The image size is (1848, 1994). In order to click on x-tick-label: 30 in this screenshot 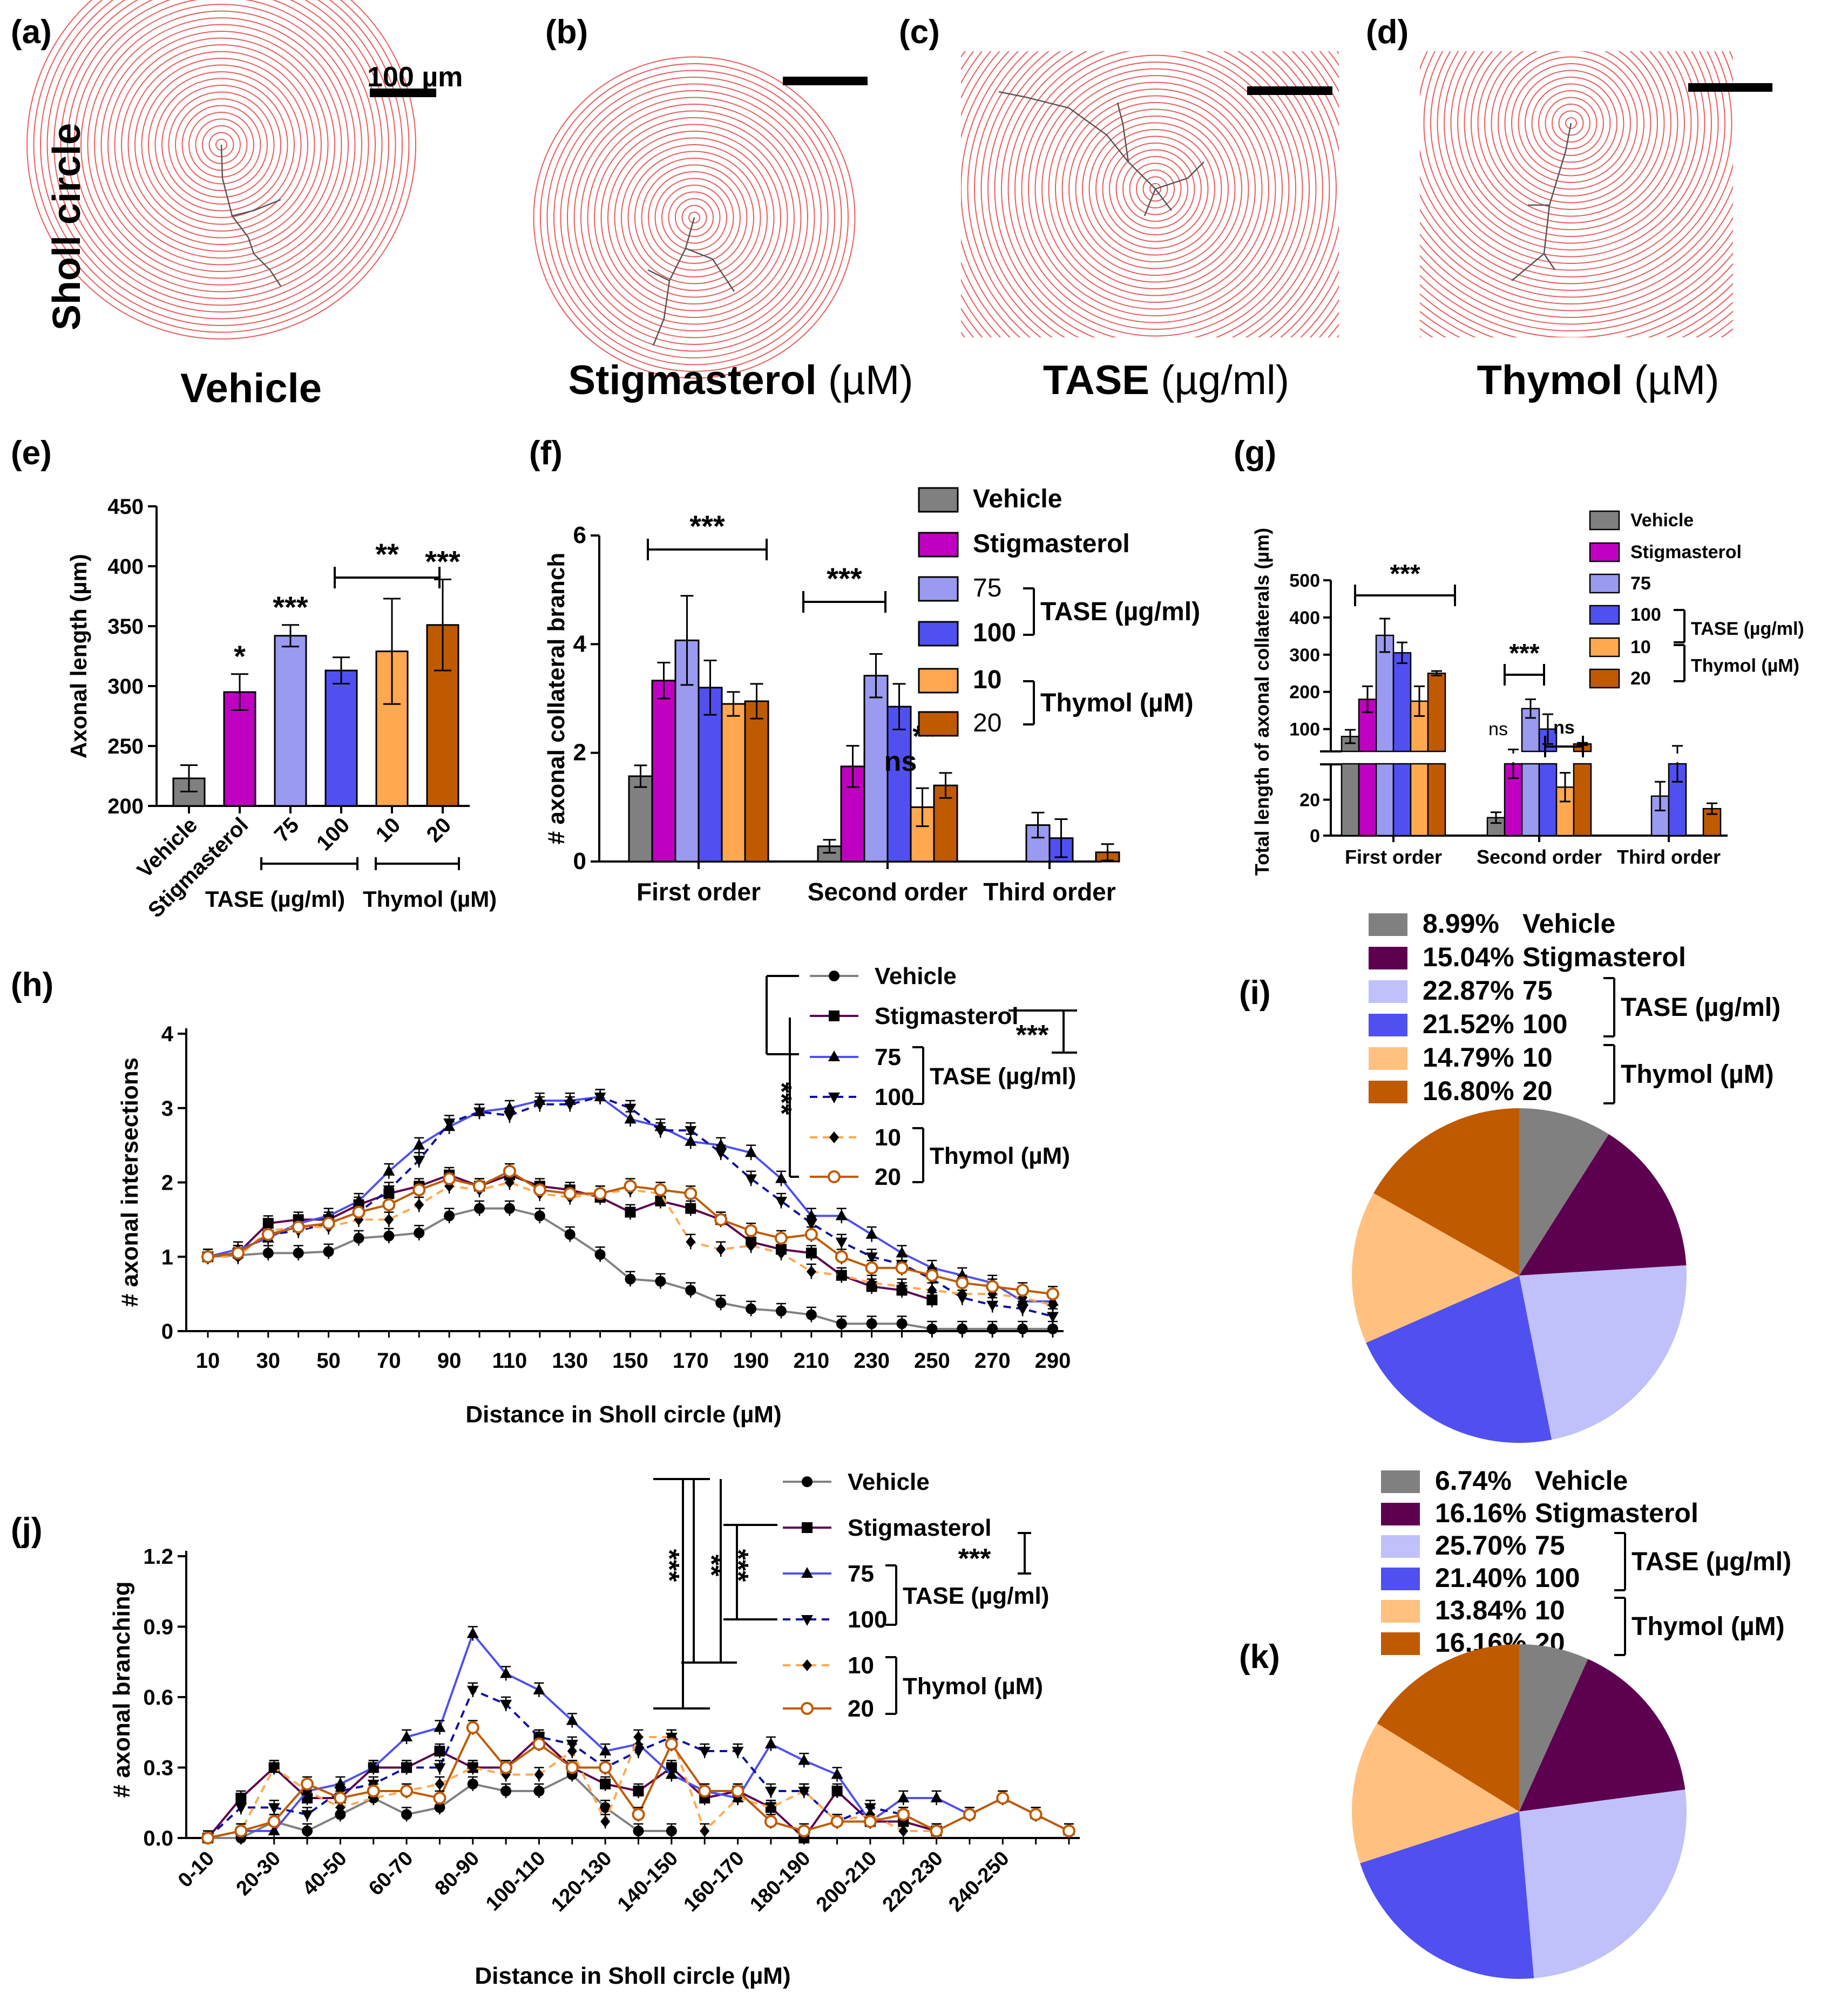, I will do `click(268, 1361)`.